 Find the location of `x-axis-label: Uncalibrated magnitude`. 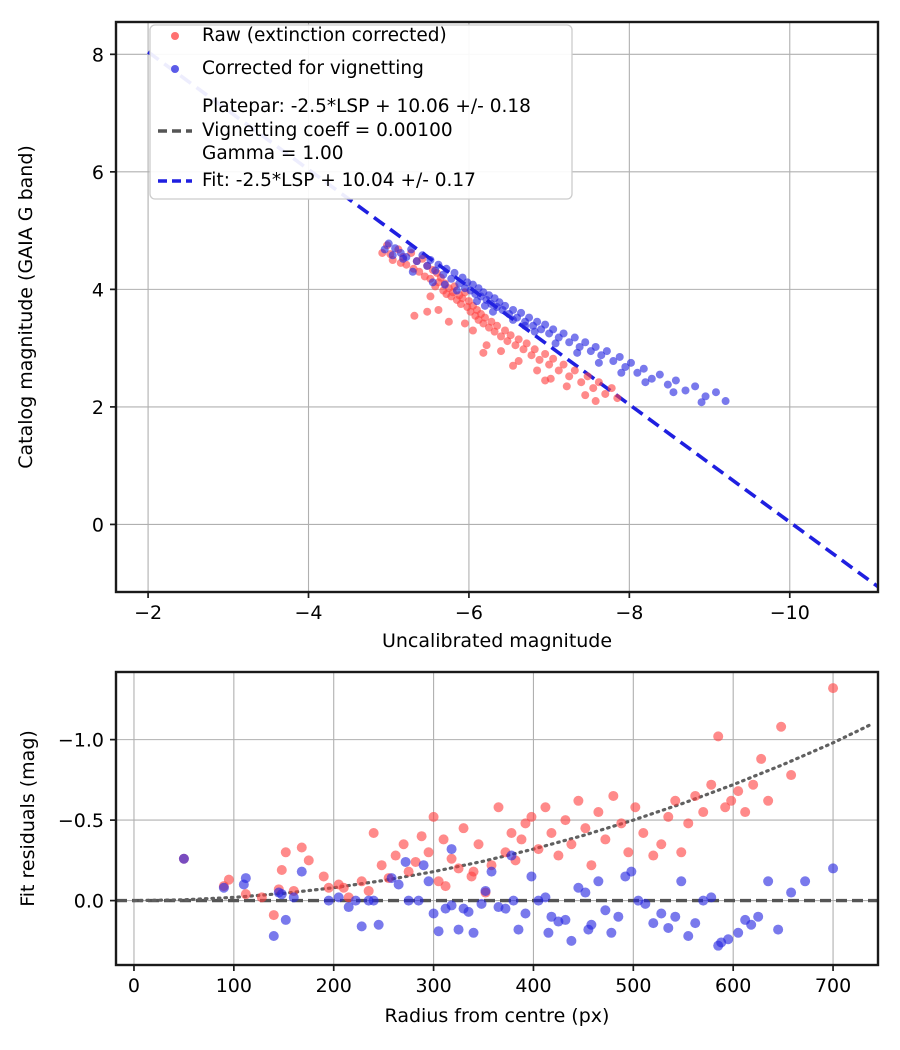

x-axis-label: Uncalibrated magnitude is located at coordinates (497, 641).